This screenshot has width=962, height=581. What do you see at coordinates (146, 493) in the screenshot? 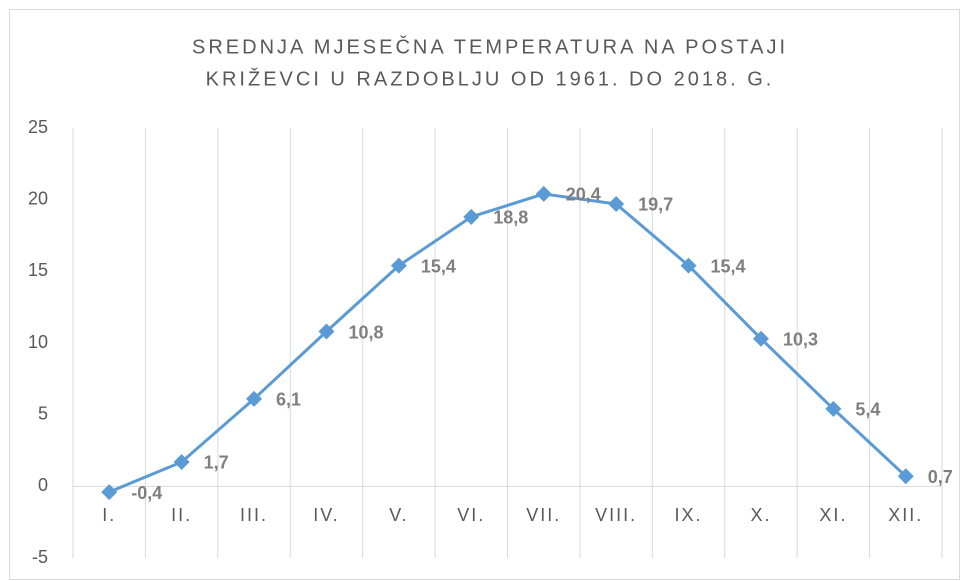
I see `data-label: -0,4` at bounding box center [146, 493].